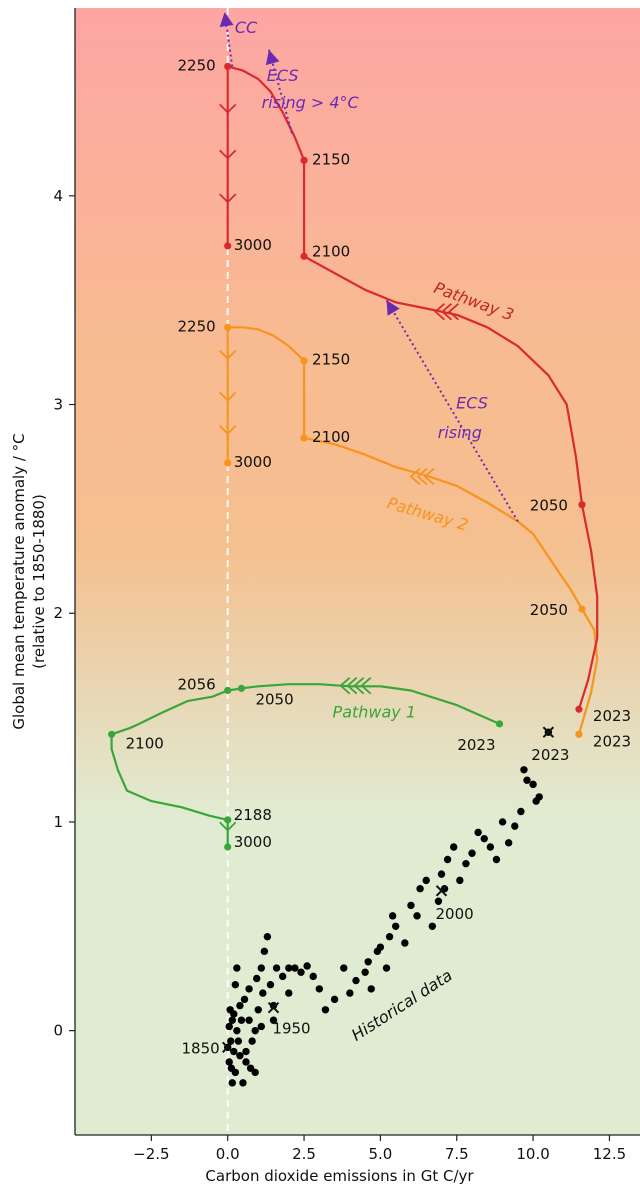 The height and width of the screenshot is (1188, 640). What do you see at coordinates (246, 27) in the screenshot?
I see `annotation-4: CC` at bounding box center [246, 27].